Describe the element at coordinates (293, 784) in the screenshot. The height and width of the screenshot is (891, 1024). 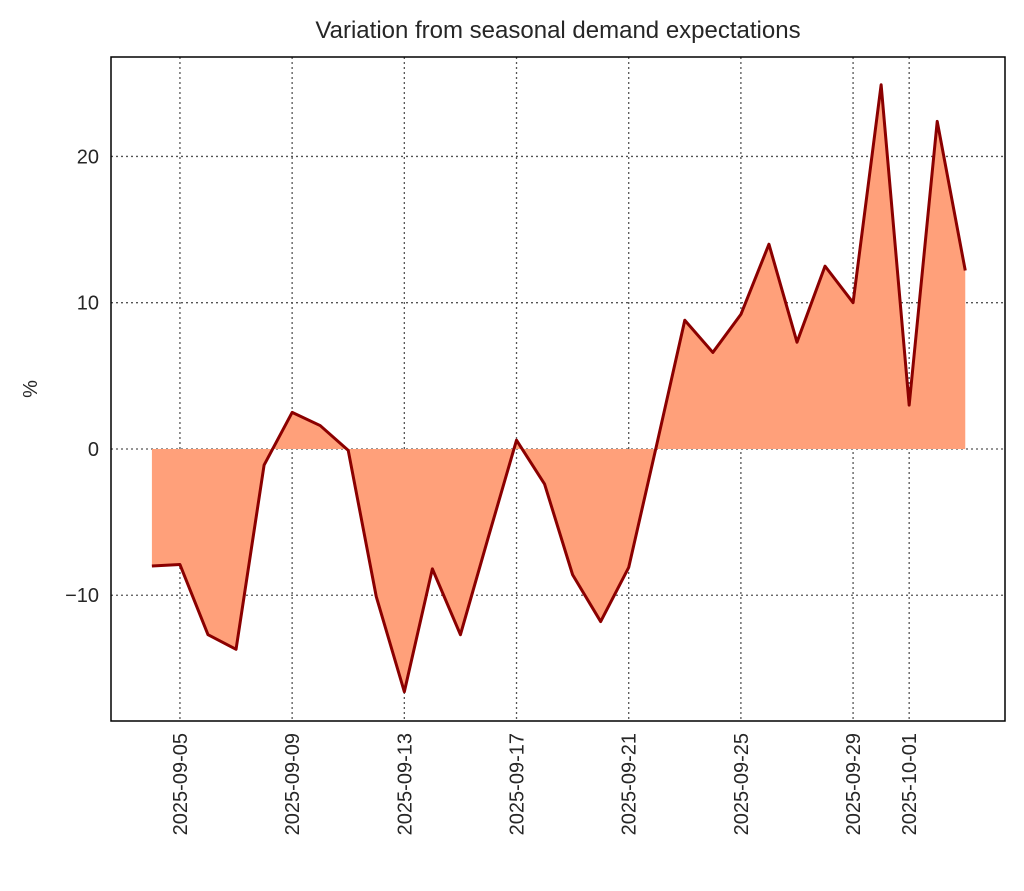
I see `x-tick-label: 2025-09-09` at that location.